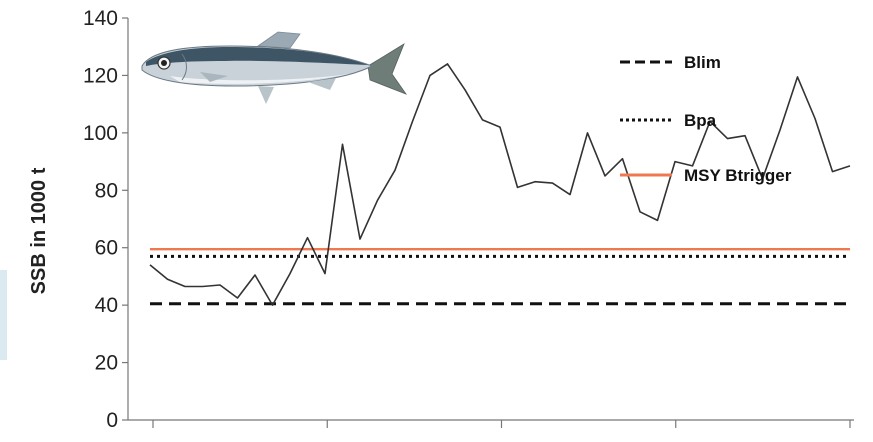 The height and width of the screenshot is (442, 873). What do you see at coordinates (106, 305) in the screenshot?
I see `y-tick-label: 40` at bounding box center [106, 305].